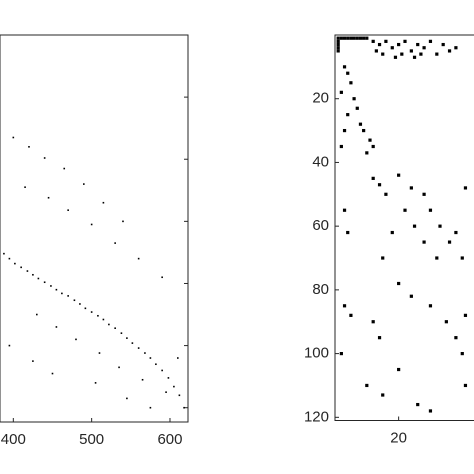  Describe the element at coordinates (13, 439) in the screenshot. I see `x-tick-label: 400` at that location.